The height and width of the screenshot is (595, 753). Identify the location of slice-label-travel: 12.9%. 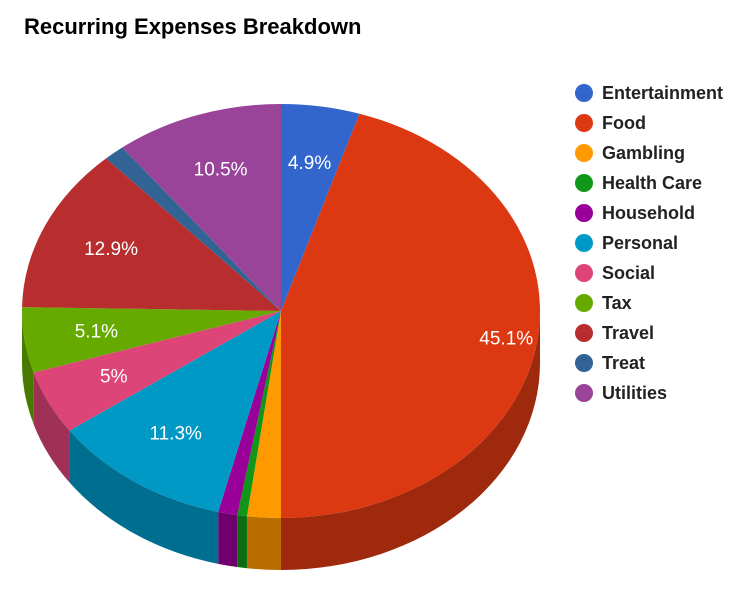
(111, 249).